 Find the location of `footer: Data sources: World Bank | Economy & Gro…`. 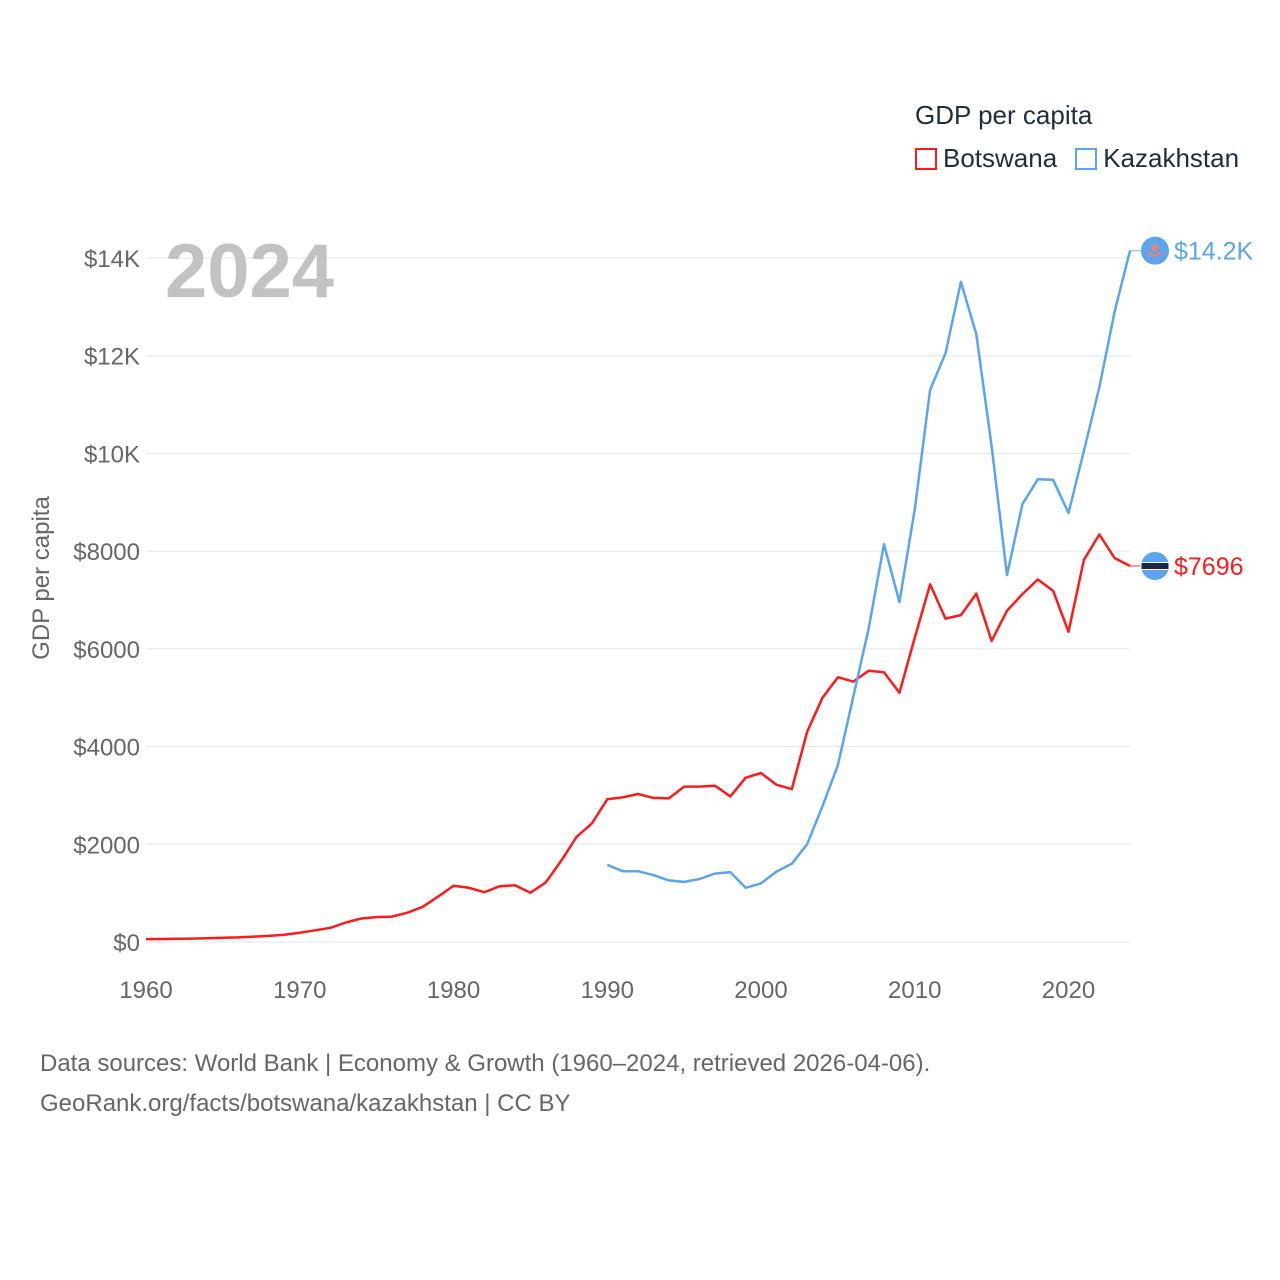

footer: Data sources: World Bank | Economy & Gro… is located at coordinates (485, 1084).